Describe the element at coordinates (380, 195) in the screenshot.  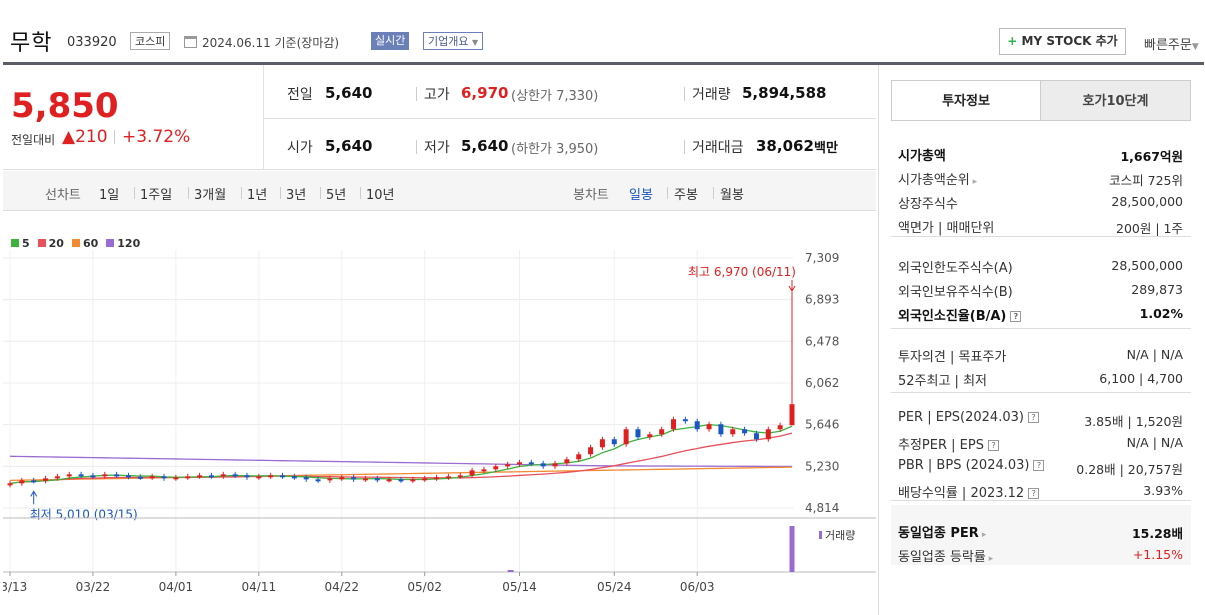
I see `tab-10년: 10년` at that location.